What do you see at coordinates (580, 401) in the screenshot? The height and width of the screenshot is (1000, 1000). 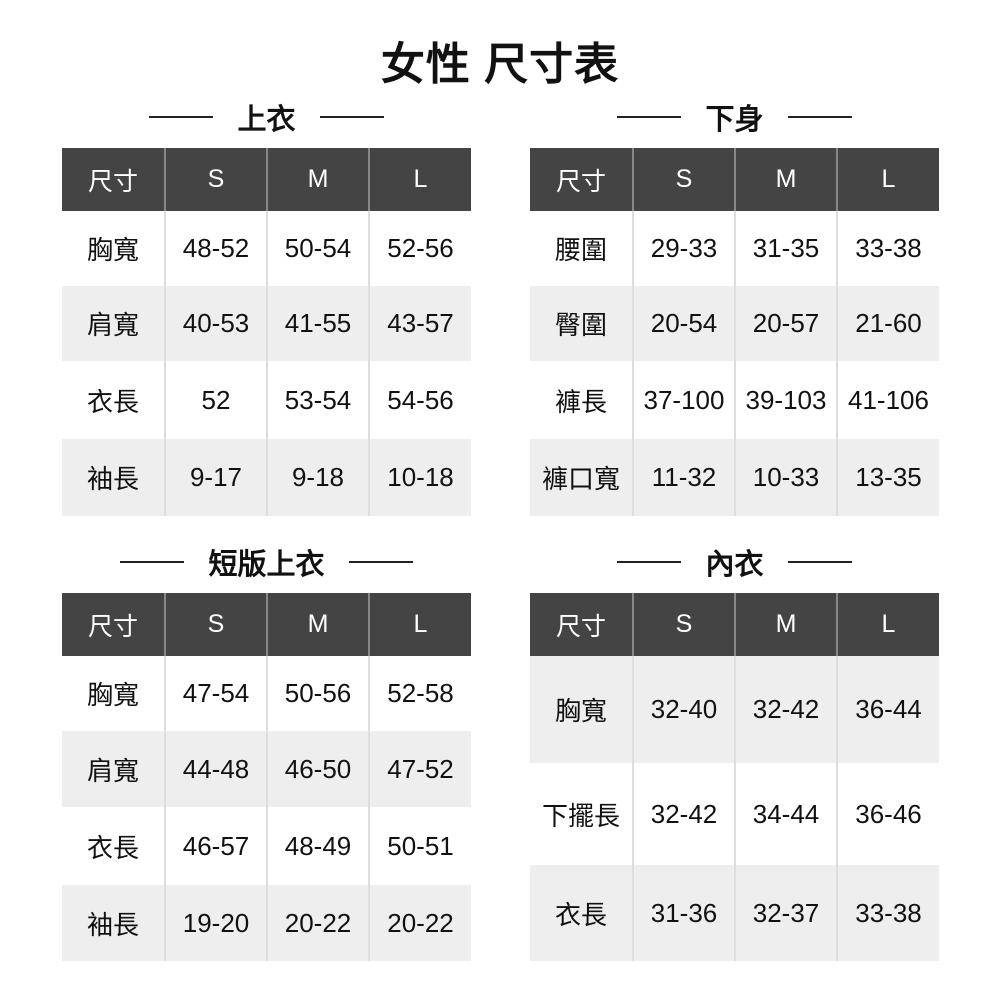 I see `measure-label: 褲長` at bounding box center [580, 401].